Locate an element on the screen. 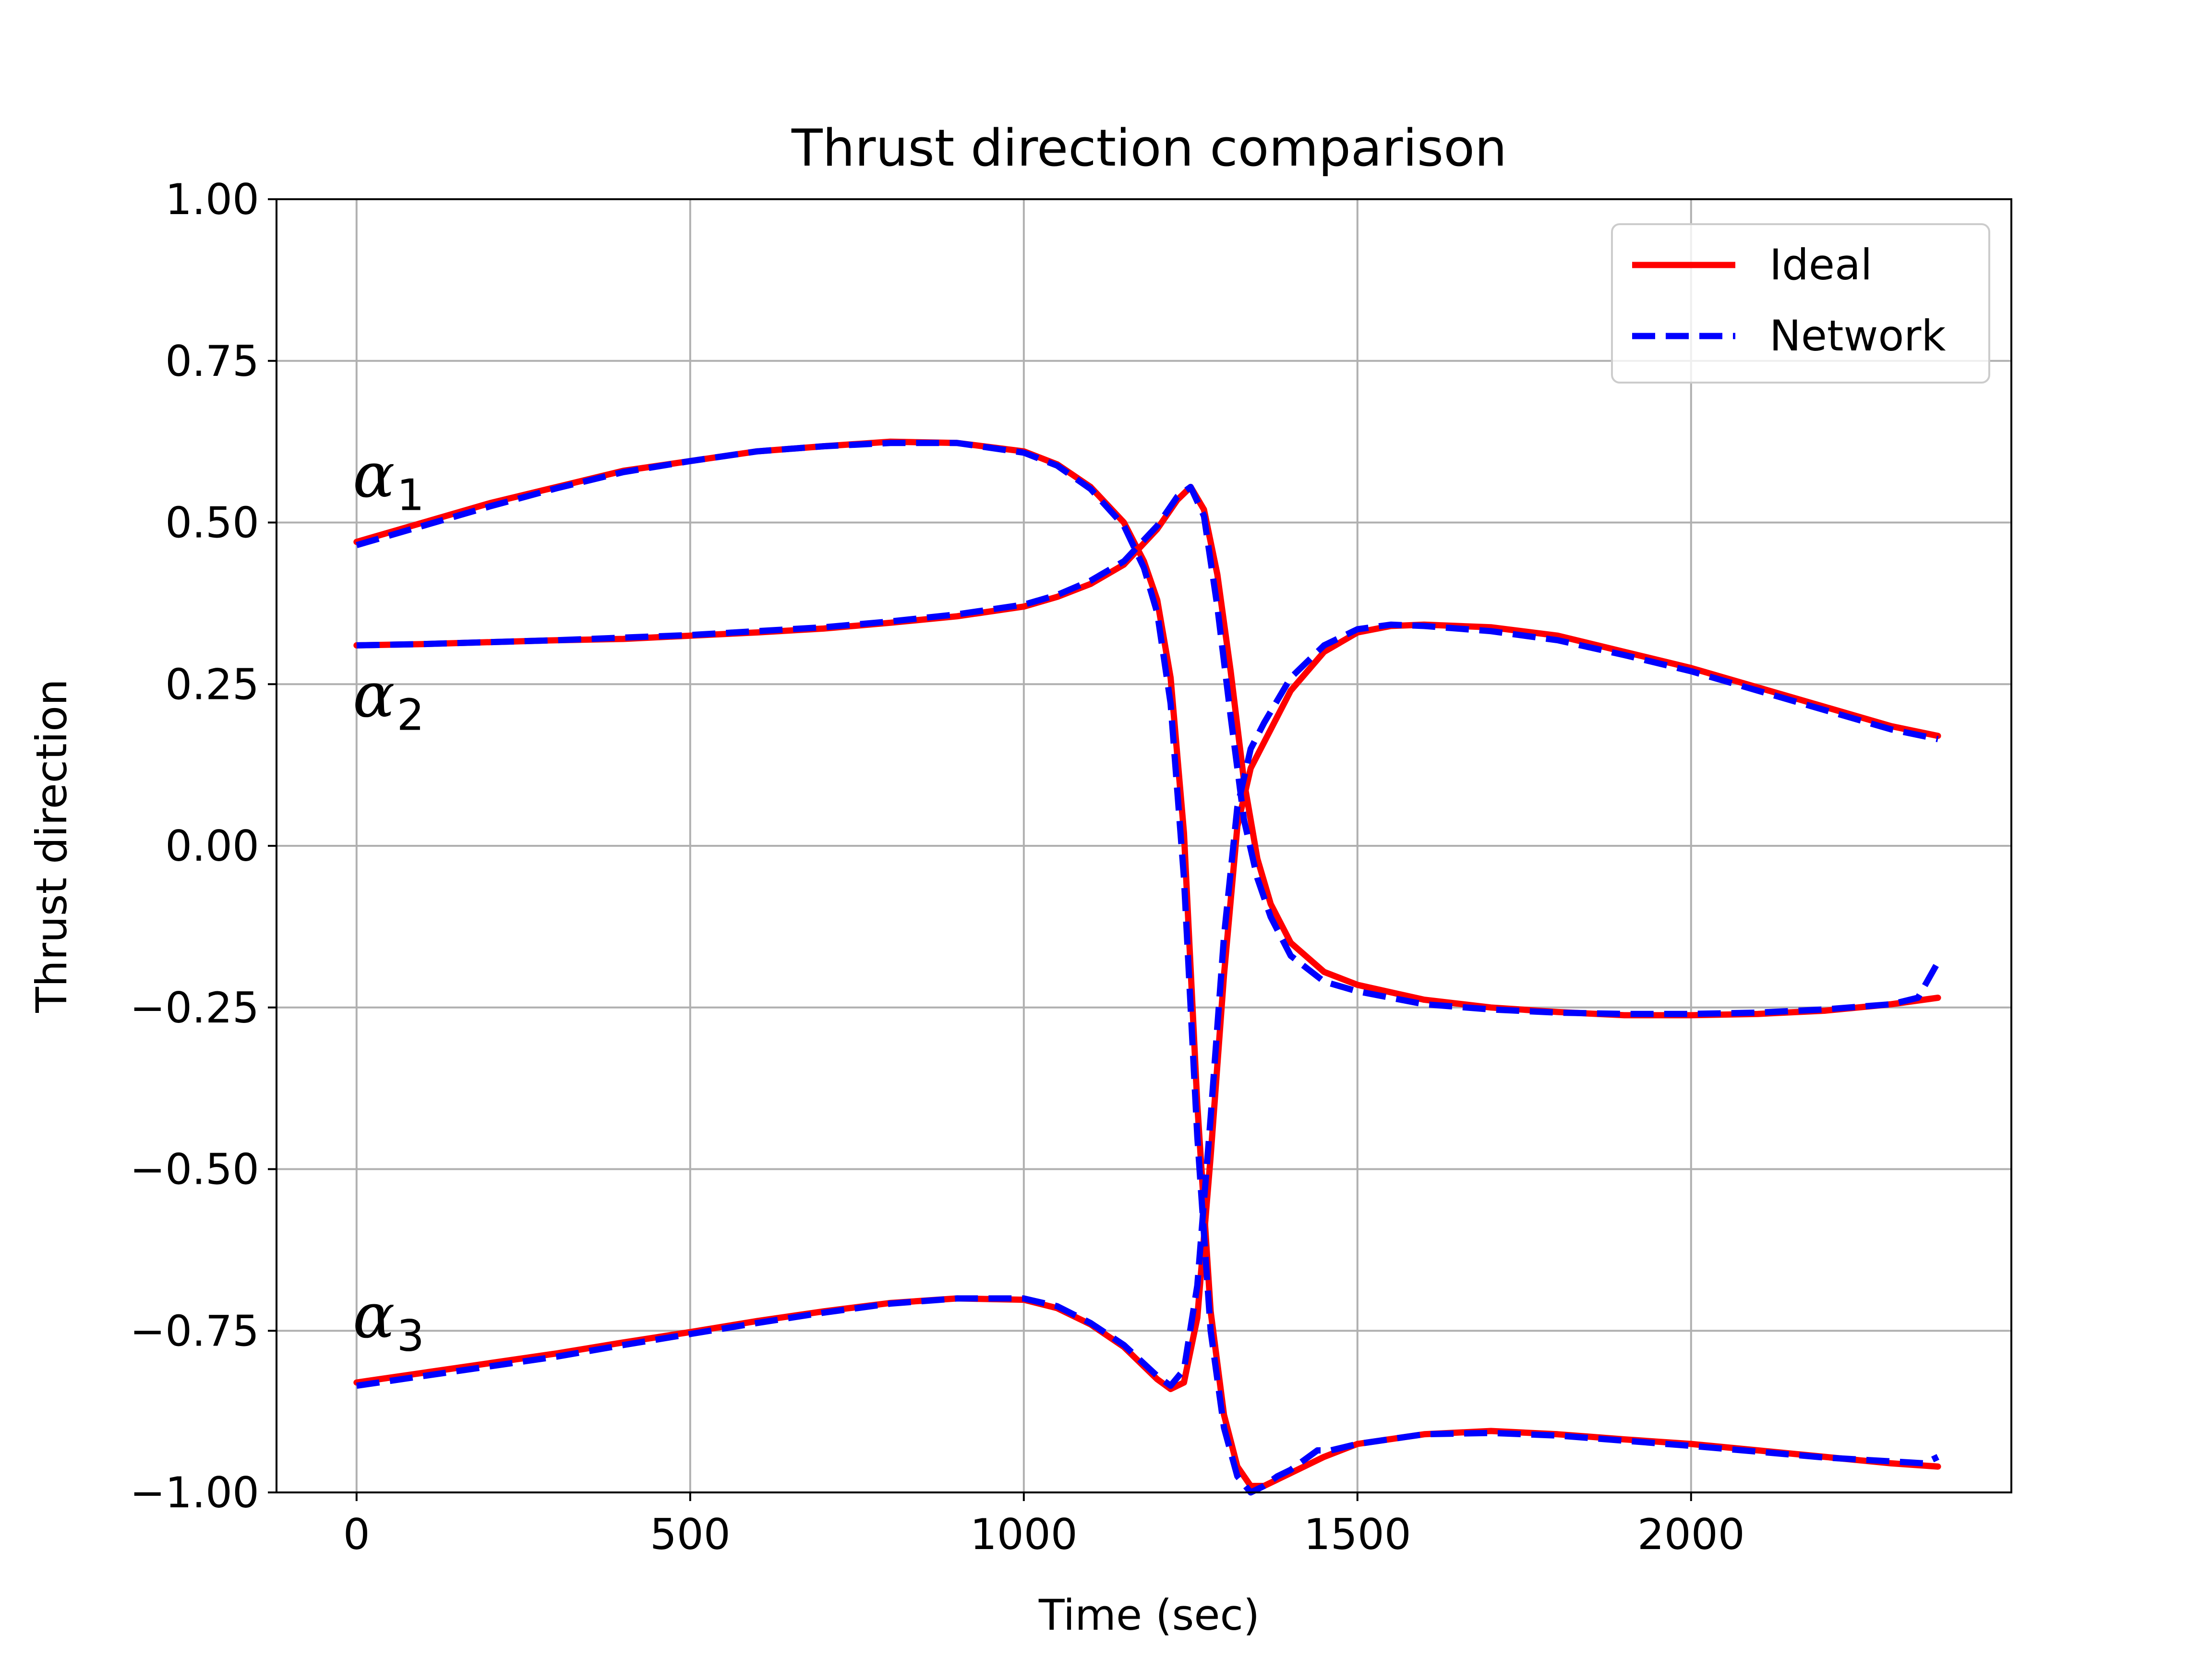 This screenshot has width=2212, height=1659. y-tick-label: 0.50 is located at coordinates (212, 523).